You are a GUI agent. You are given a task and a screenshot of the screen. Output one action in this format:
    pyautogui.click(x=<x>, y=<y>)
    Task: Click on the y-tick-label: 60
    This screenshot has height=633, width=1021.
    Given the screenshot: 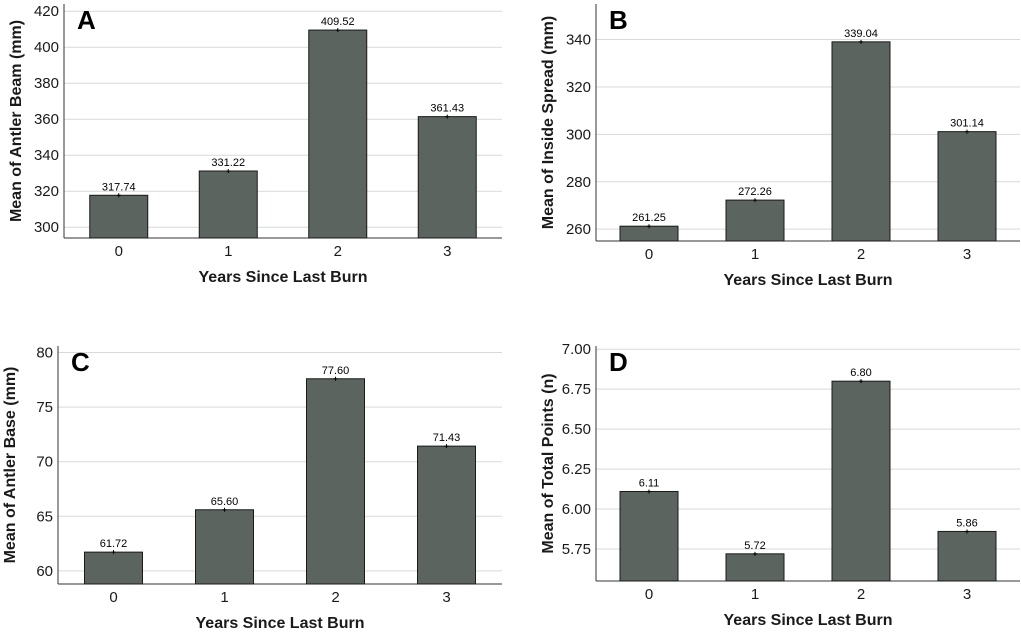 What is the action you would take?
    pyautogui.click(x=44, y=571)
    